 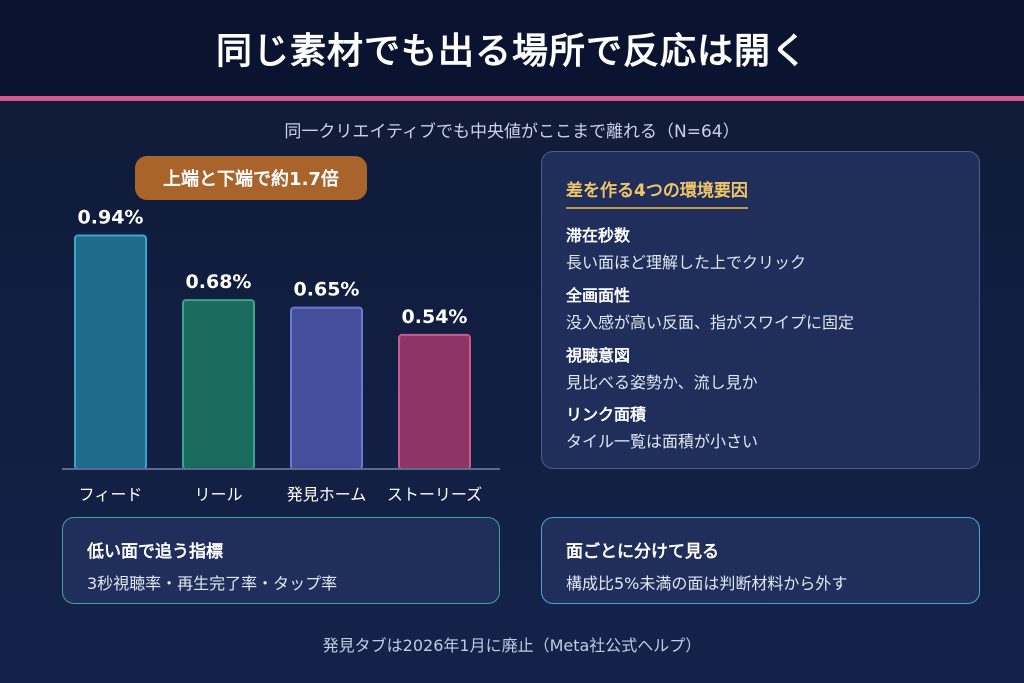 I want to click on ratio-badge: 上端と下端で約1.7倍, so click(x=251, y=178).